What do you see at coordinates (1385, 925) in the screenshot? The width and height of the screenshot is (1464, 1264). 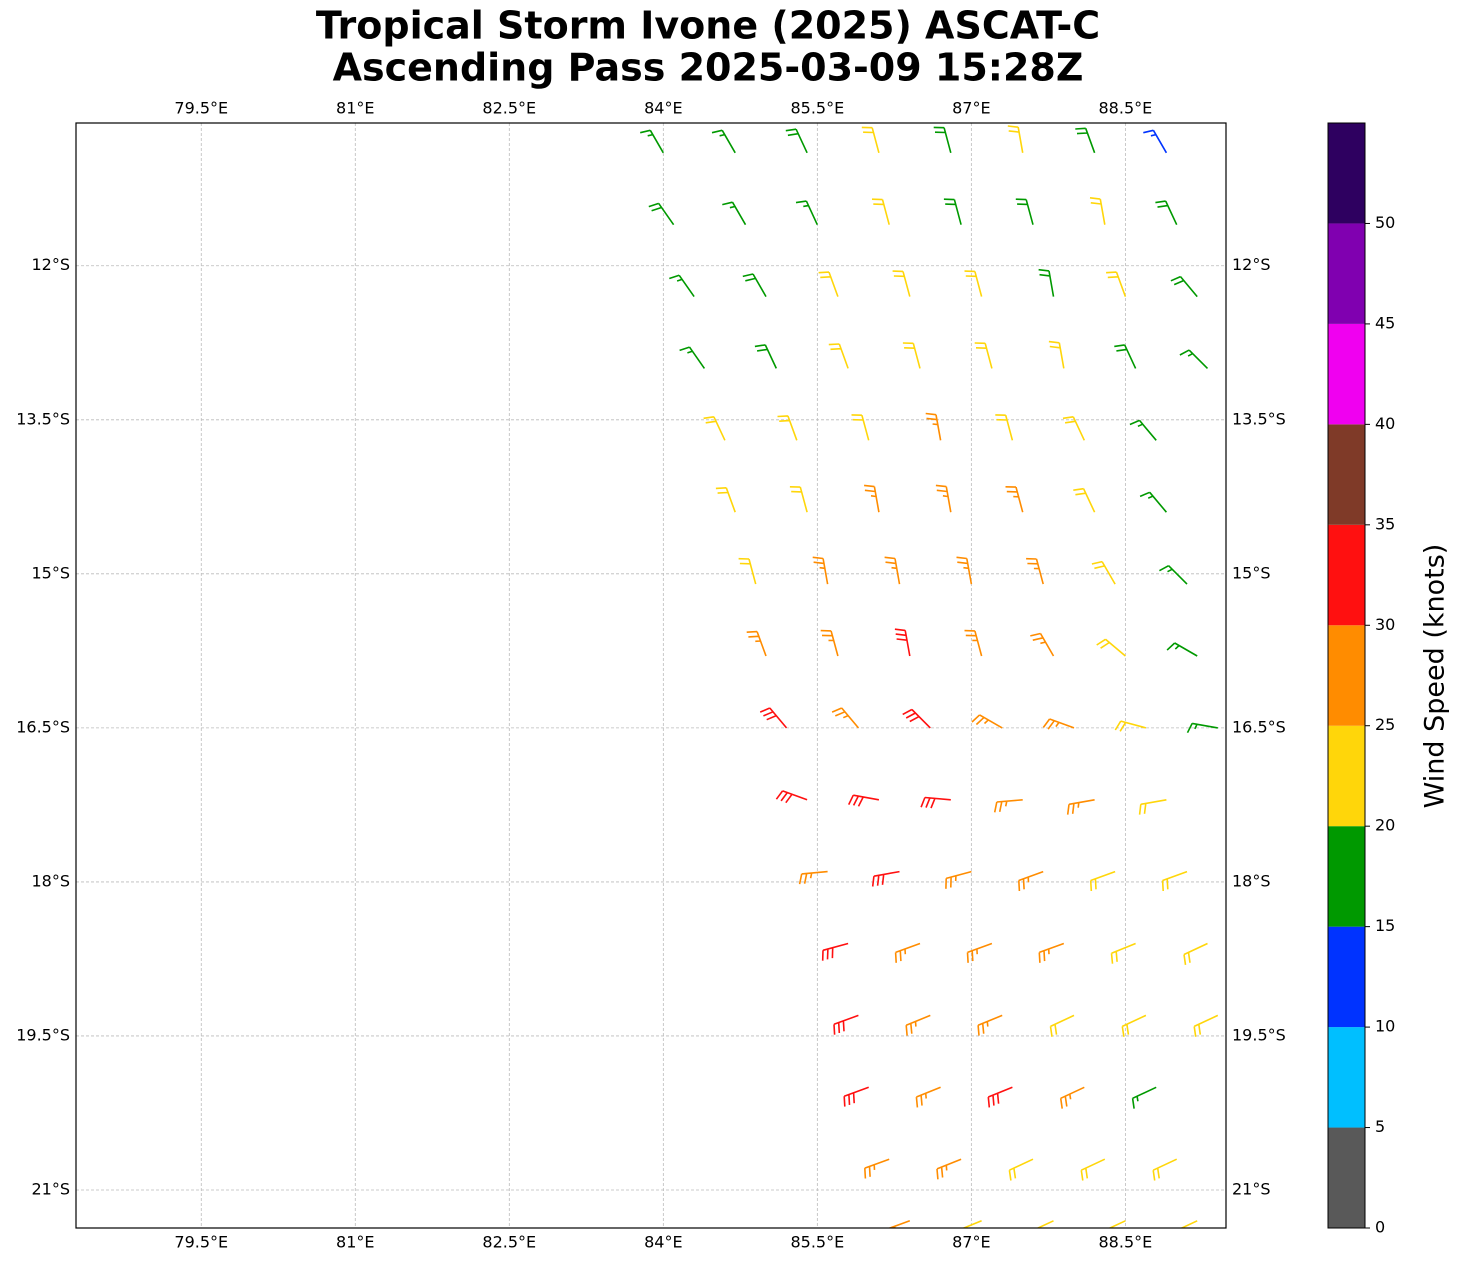 I see `colorbar-tick-label: 15` at bounding box center [1385, 925].